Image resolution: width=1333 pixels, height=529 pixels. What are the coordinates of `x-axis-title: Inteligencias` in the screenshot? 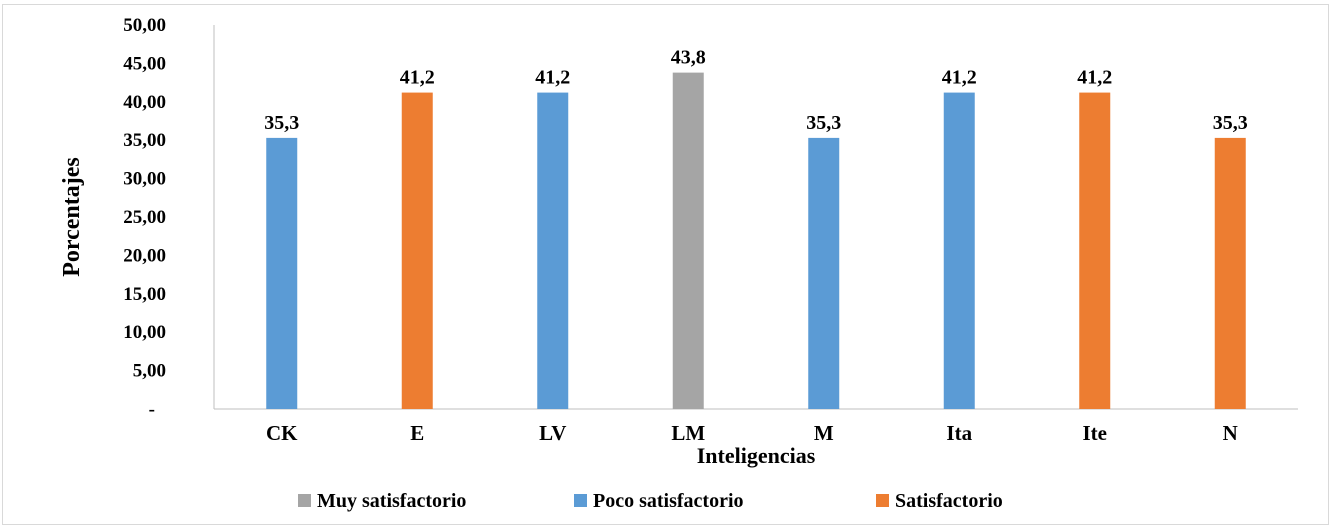 It's located at (756, 455).